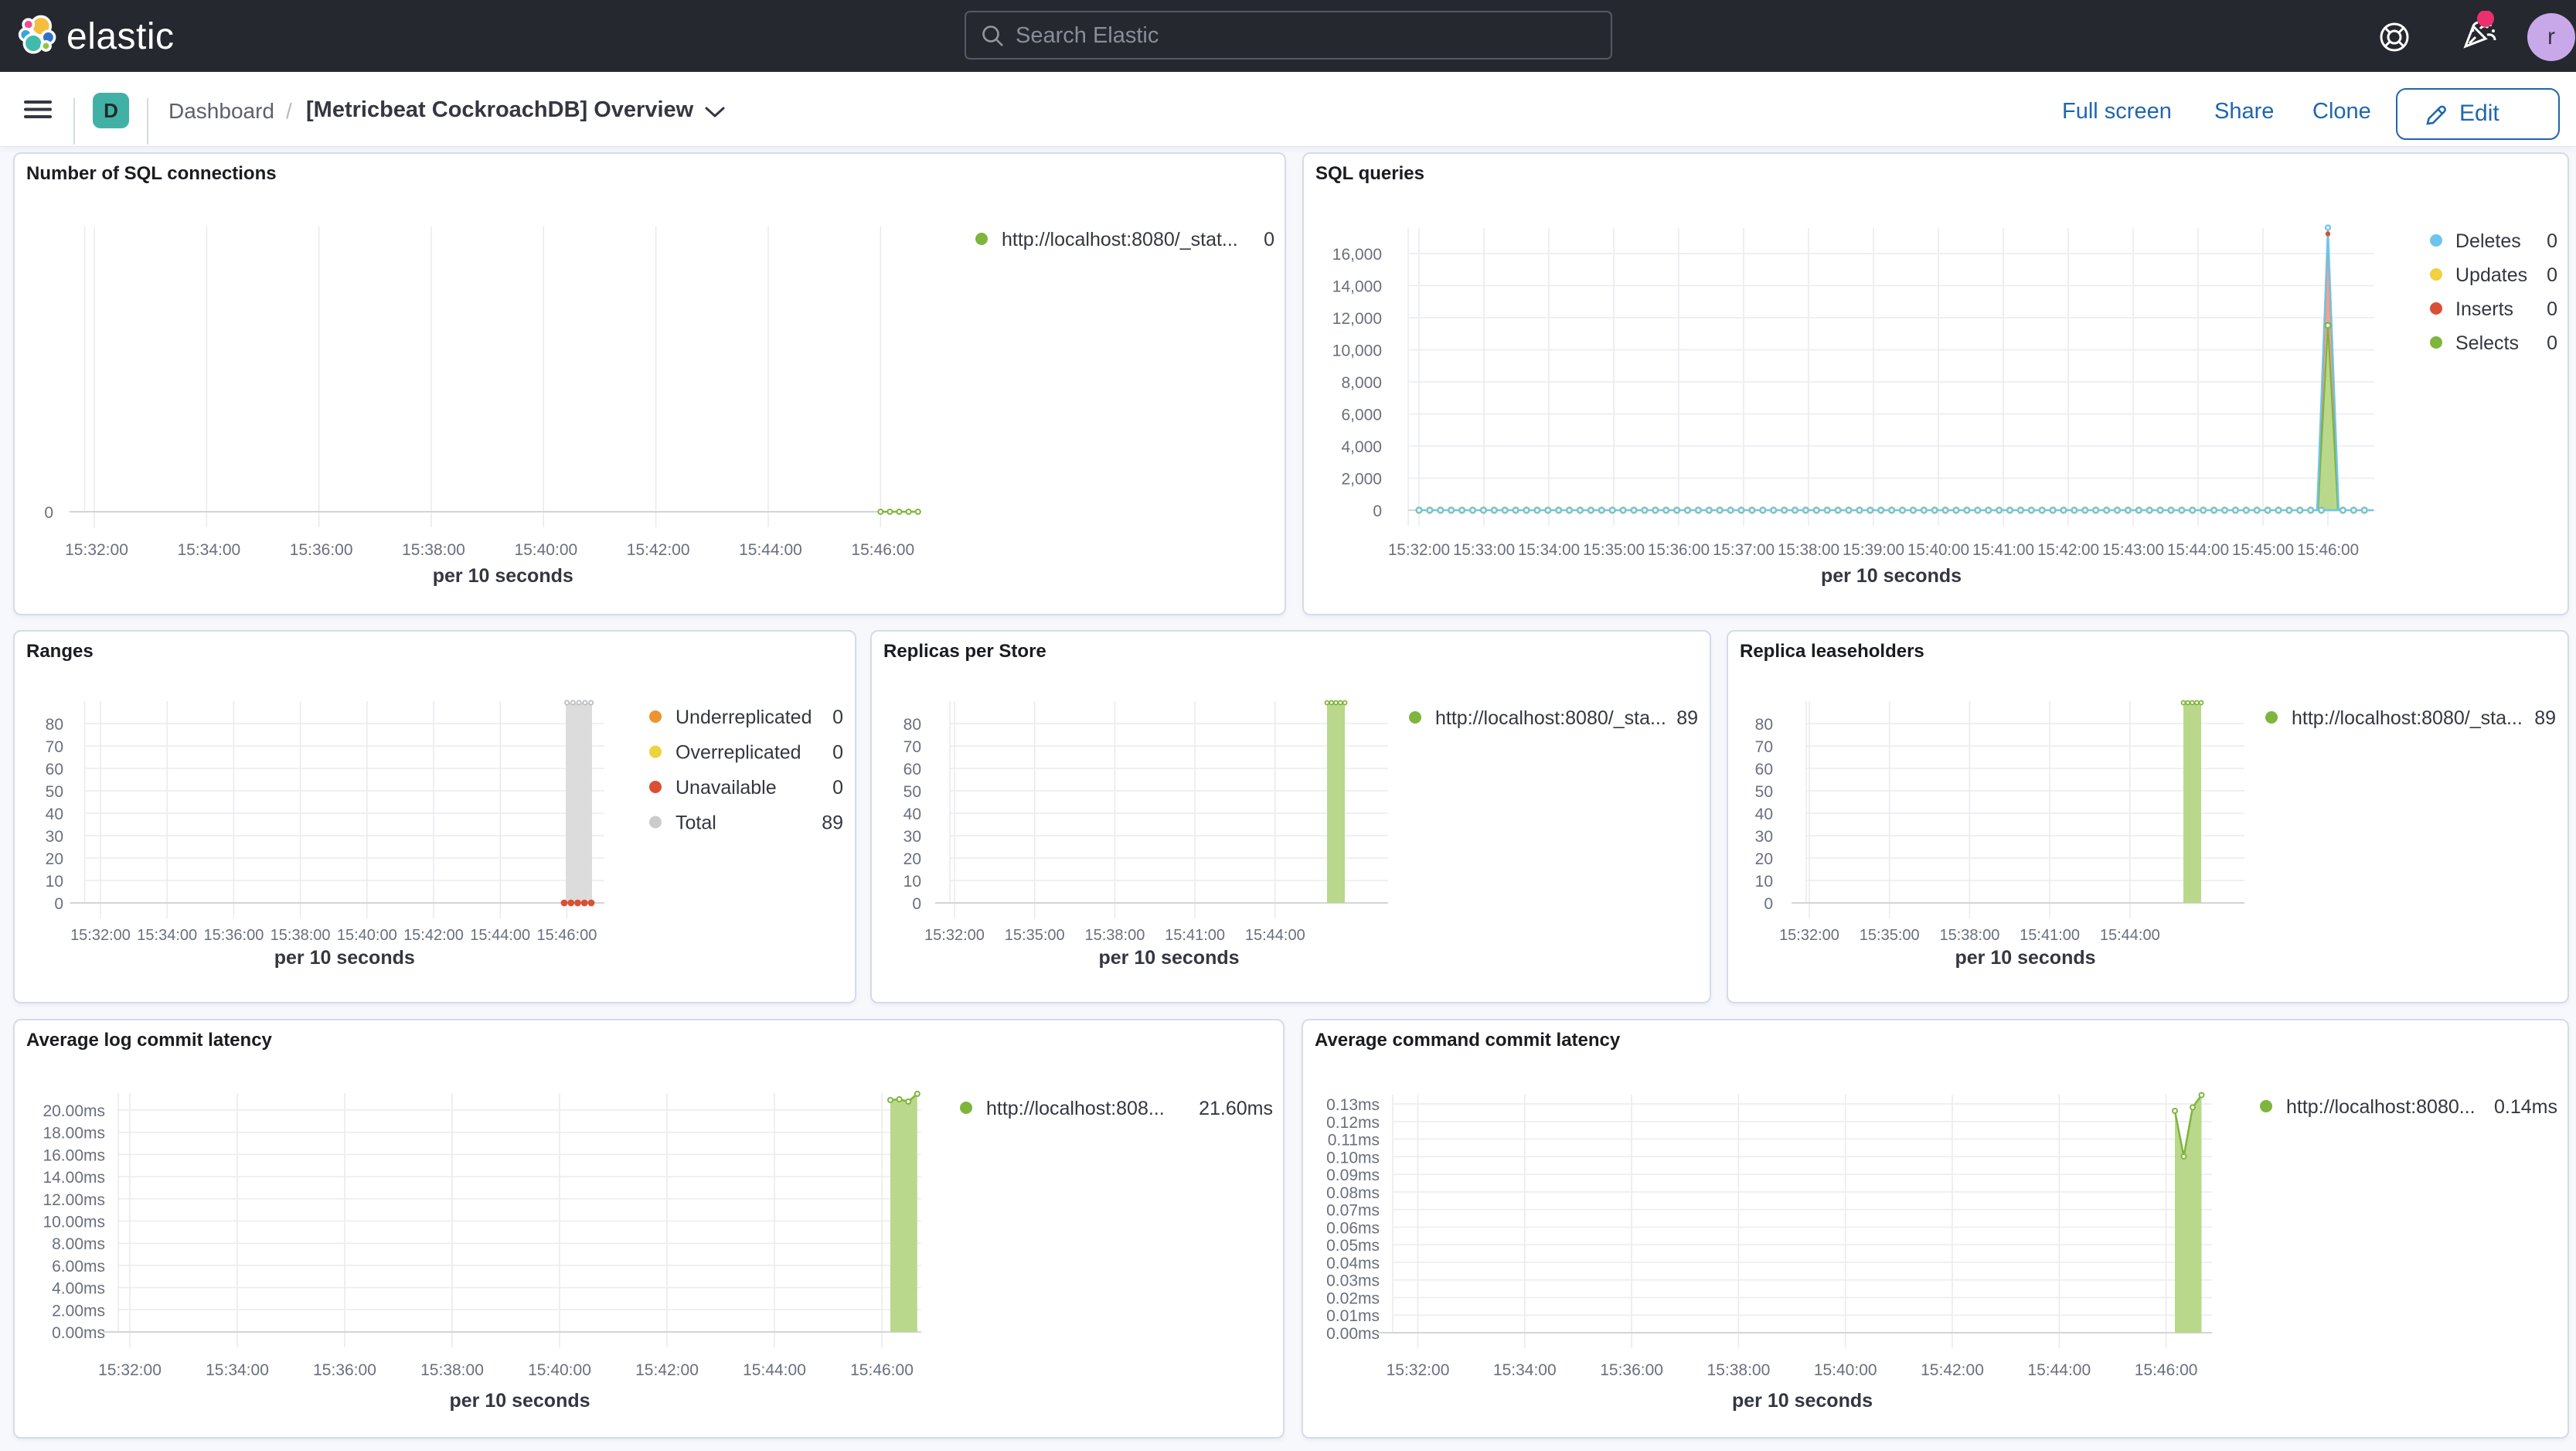 The image size is (2576, 1451). What do you see at coordinates (149, 1040) in the screenshot?
I see `svg-text: Average log commit latency` at bounding box center [149, 1040].